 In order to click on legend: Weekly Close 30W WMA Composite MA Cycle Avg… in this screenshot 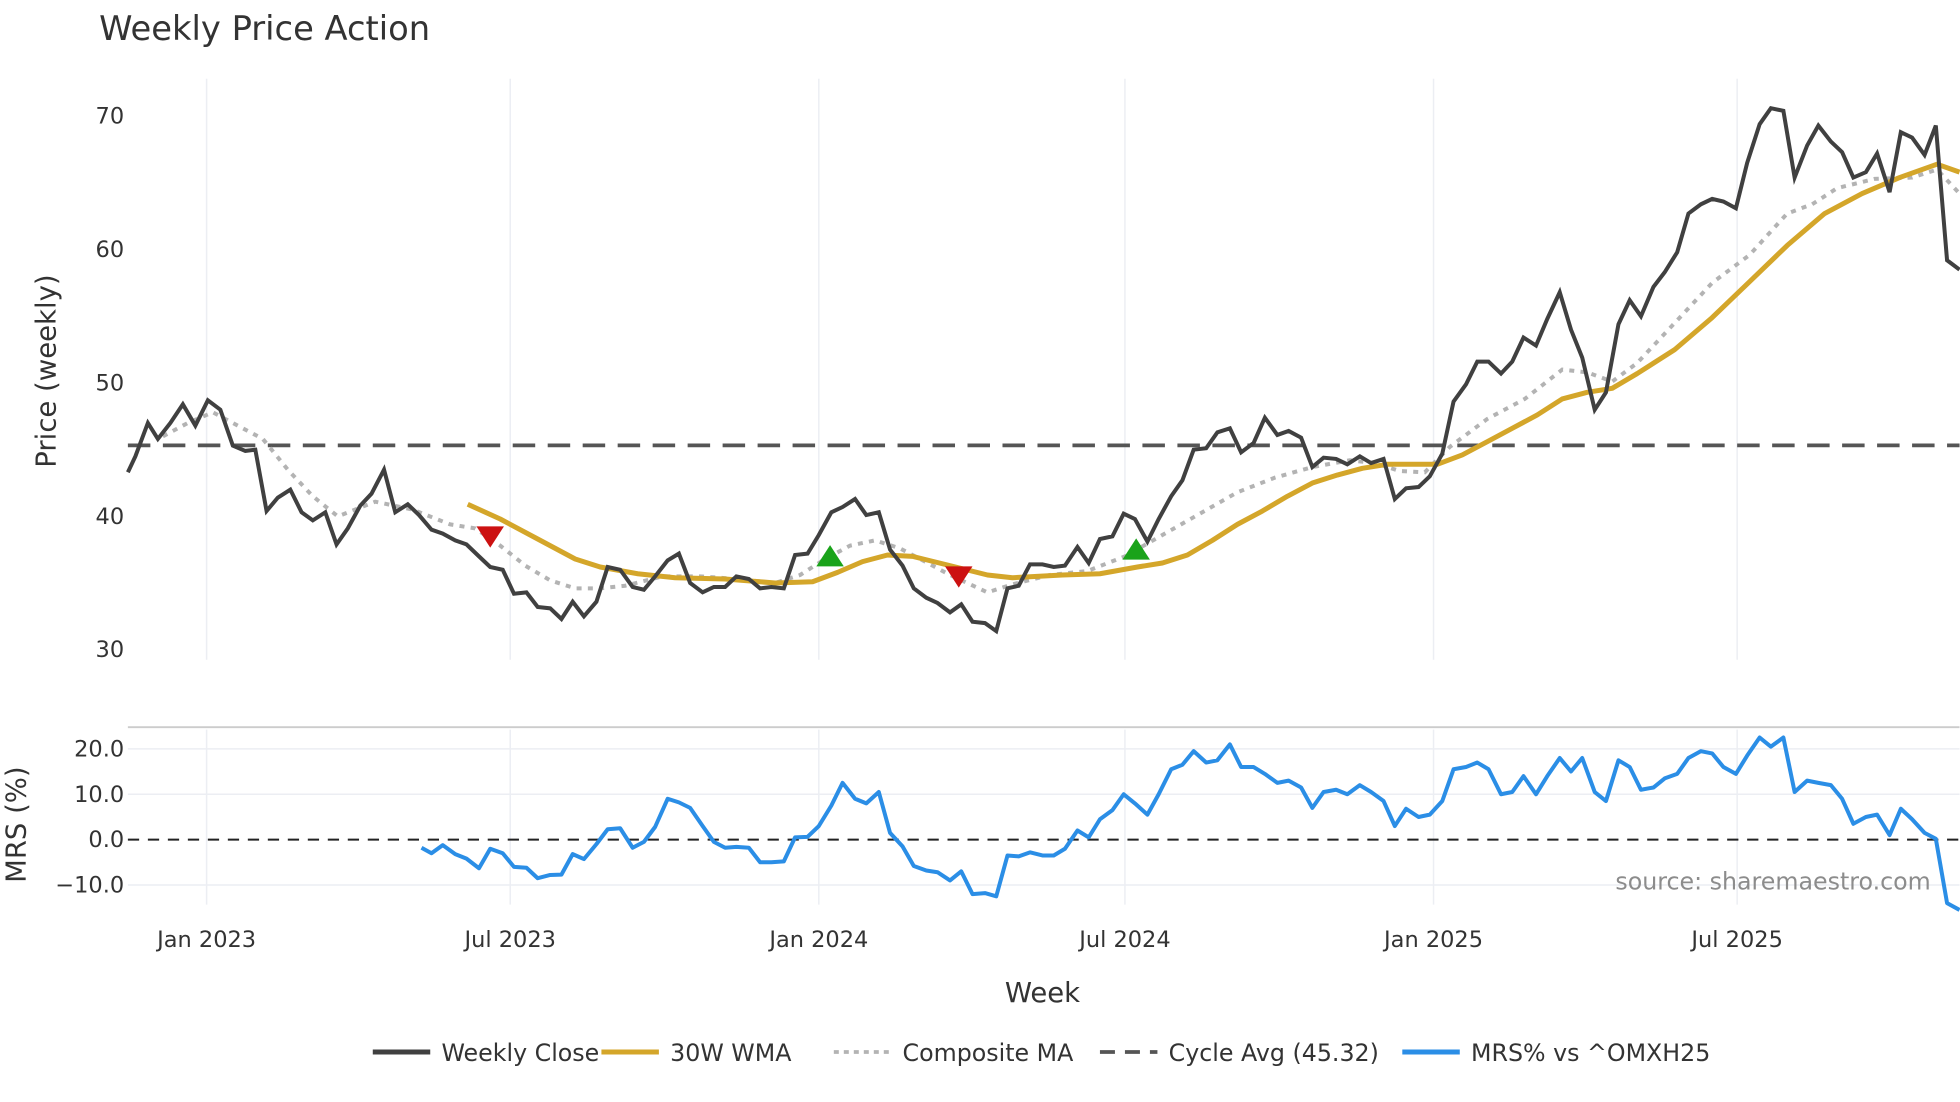, I will do `click(1041, 1053)`.